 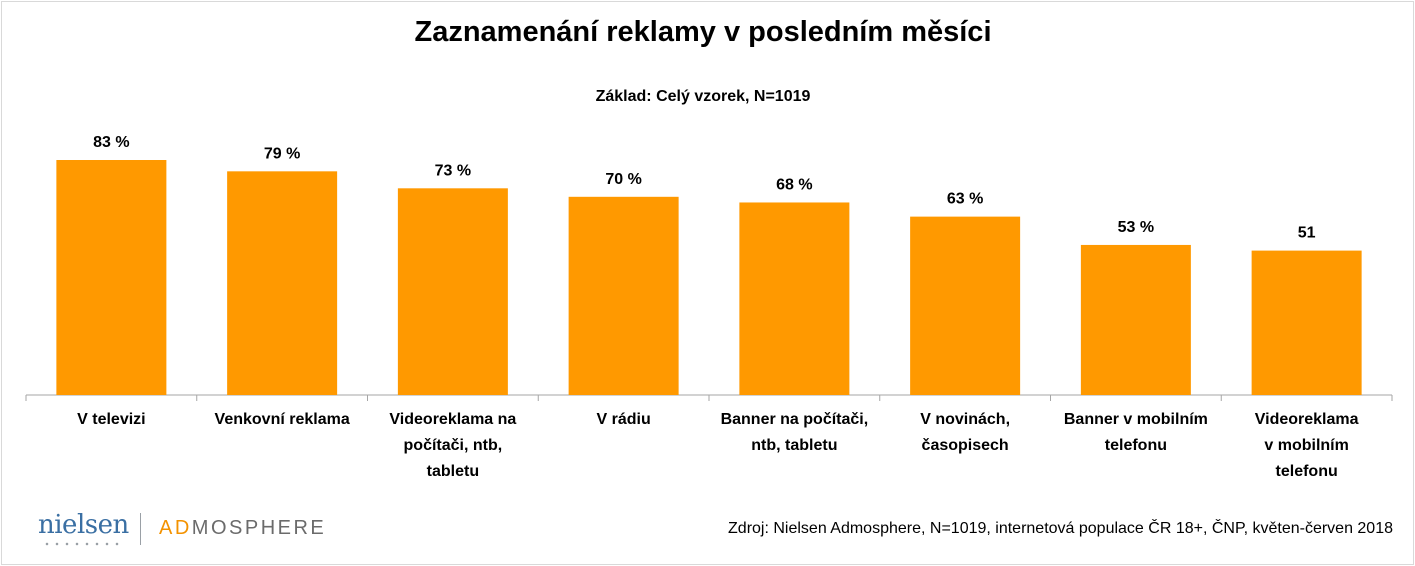 I want to click on category-label-line: Venkovní reklama, so click(x=282, y=419).